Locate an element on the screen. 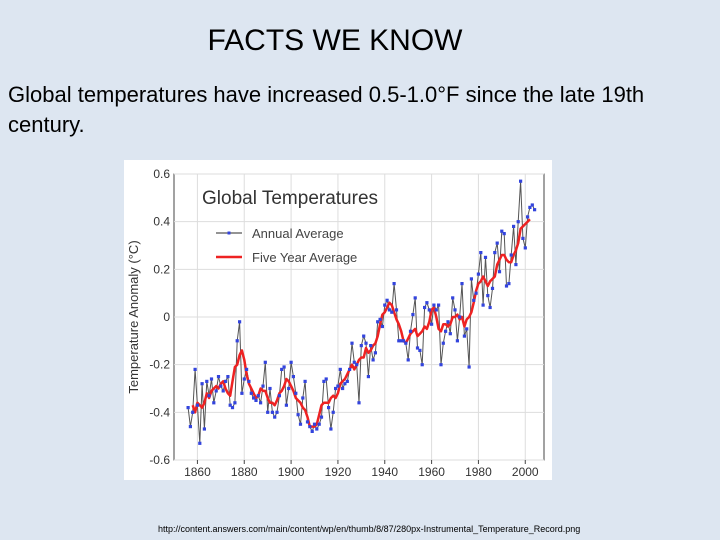 This screenshot has width=720, height=540. slide-title: FACTS WE KNOW is located at coordinates (335, 41).